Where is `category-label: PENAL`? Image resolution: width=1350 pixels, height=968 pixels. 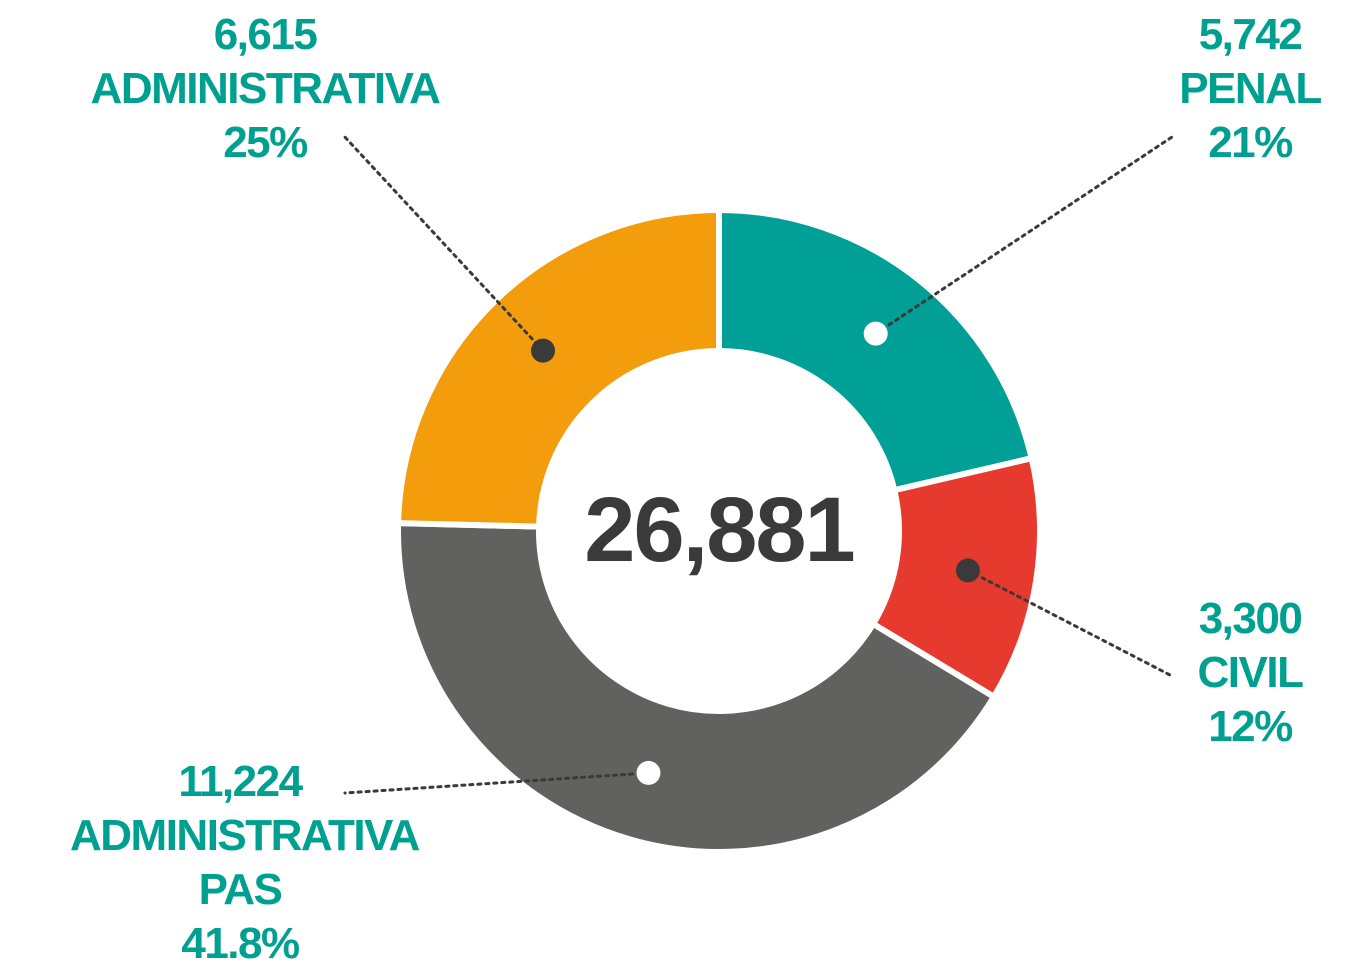 category-label: PENAL is located at coordinates (1250, 88).